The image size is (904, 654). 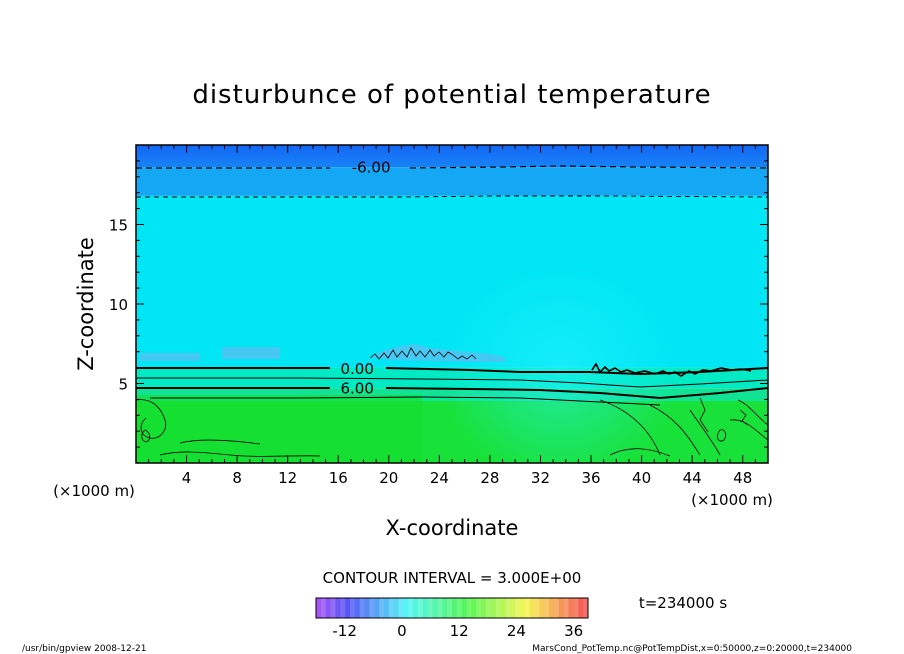 I want to click on turbulent-contours, so click(x=423, y=353).